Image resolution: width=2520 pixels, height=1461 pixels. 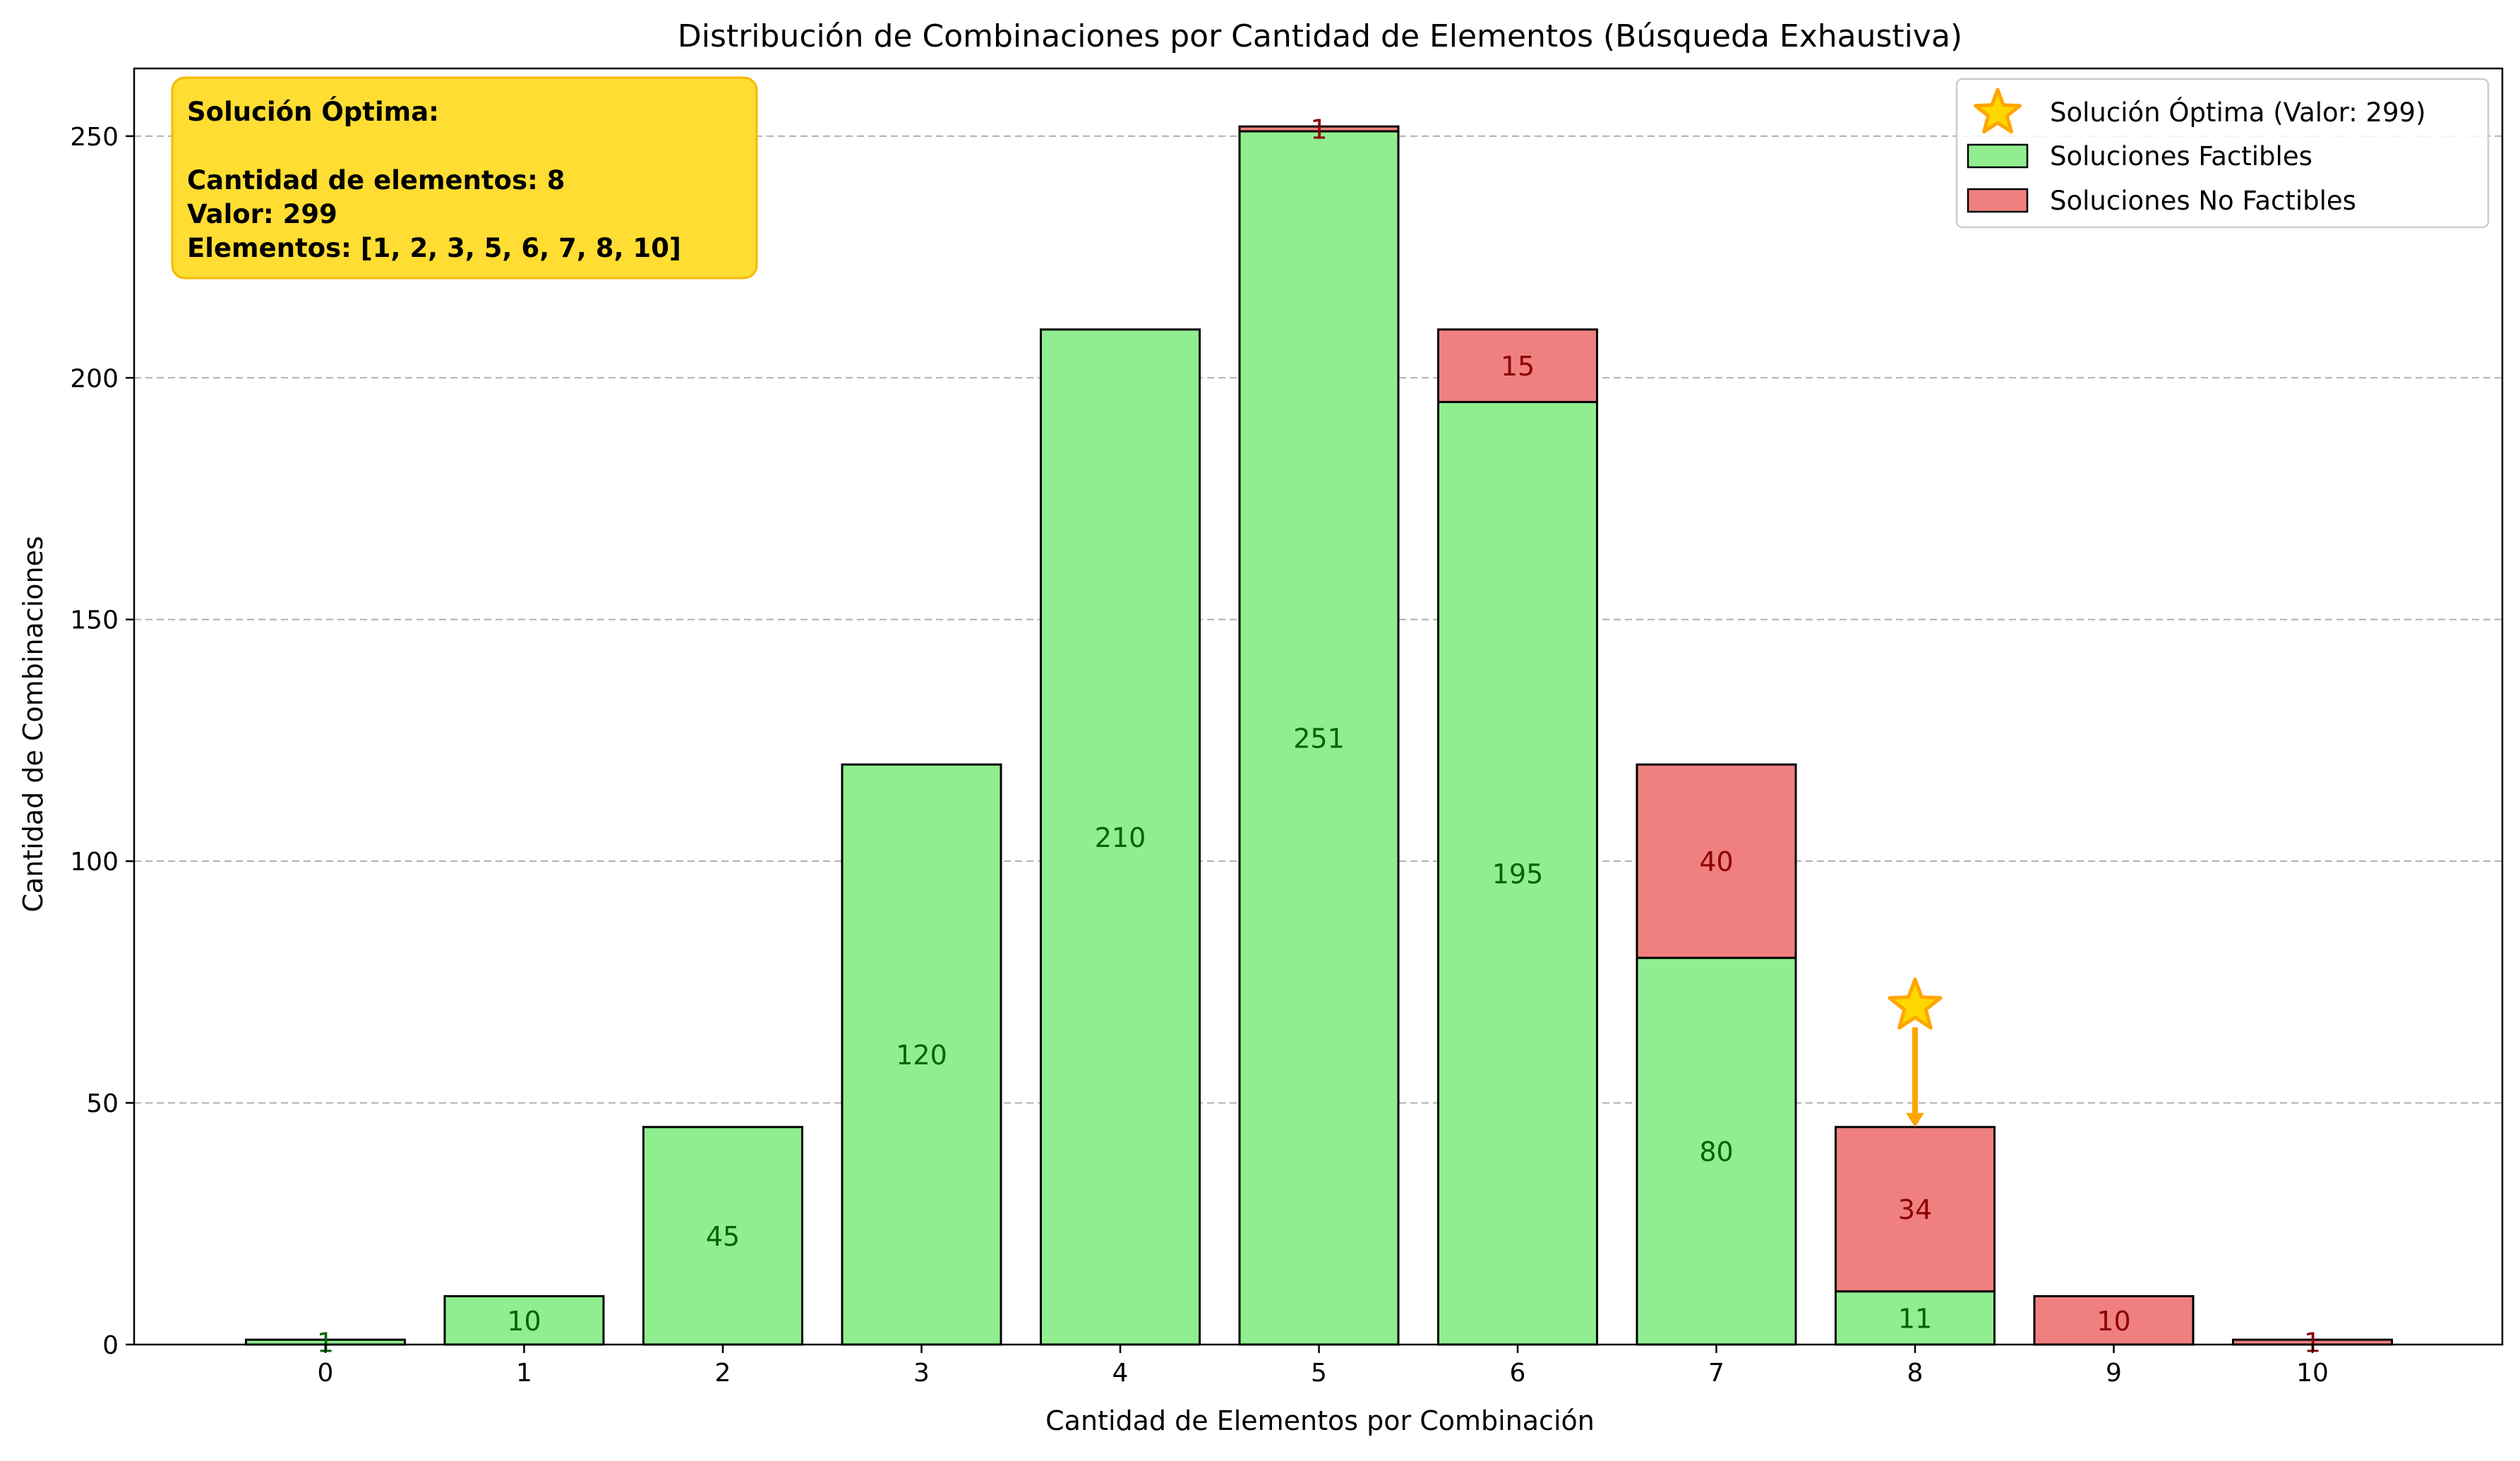 What do you see at coordinates (1998, 156) in the screenshot?
I see `legend-swatch-factible` at bounding box center [1998, 156].